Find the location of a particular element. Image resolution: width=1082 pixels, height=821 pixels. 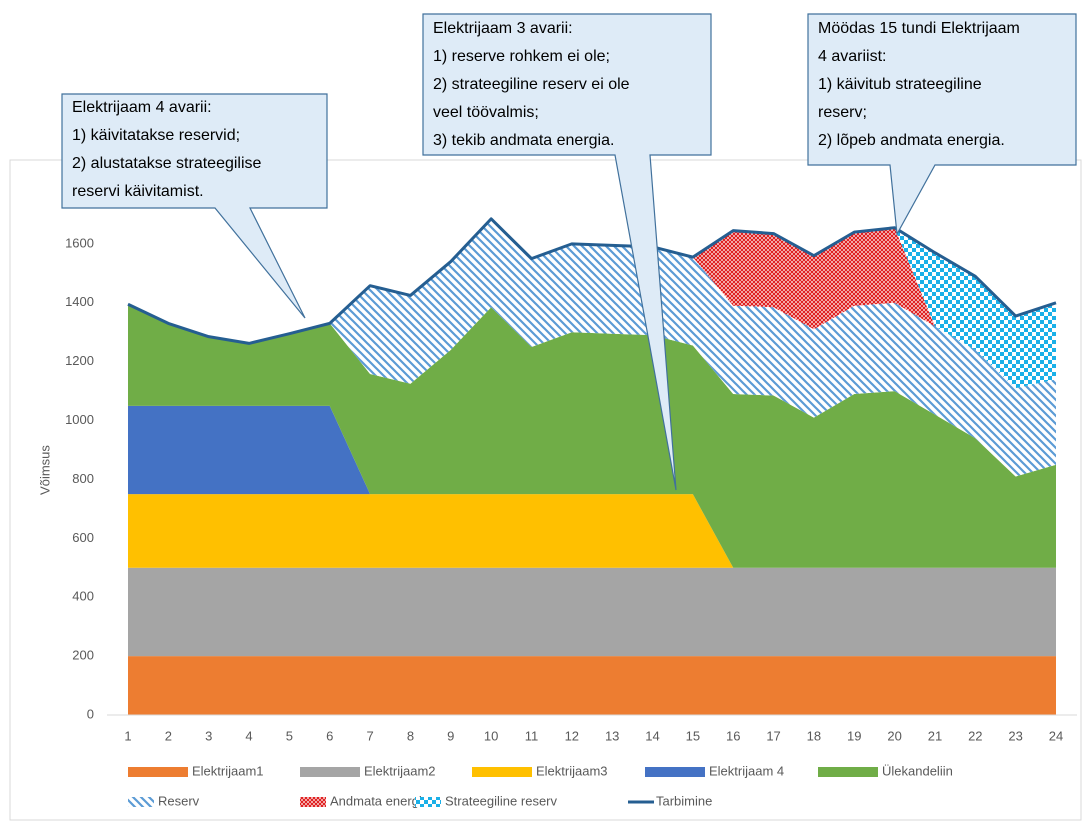

legend-item: Elektrijaam1 is located at coordinates (196, 770).